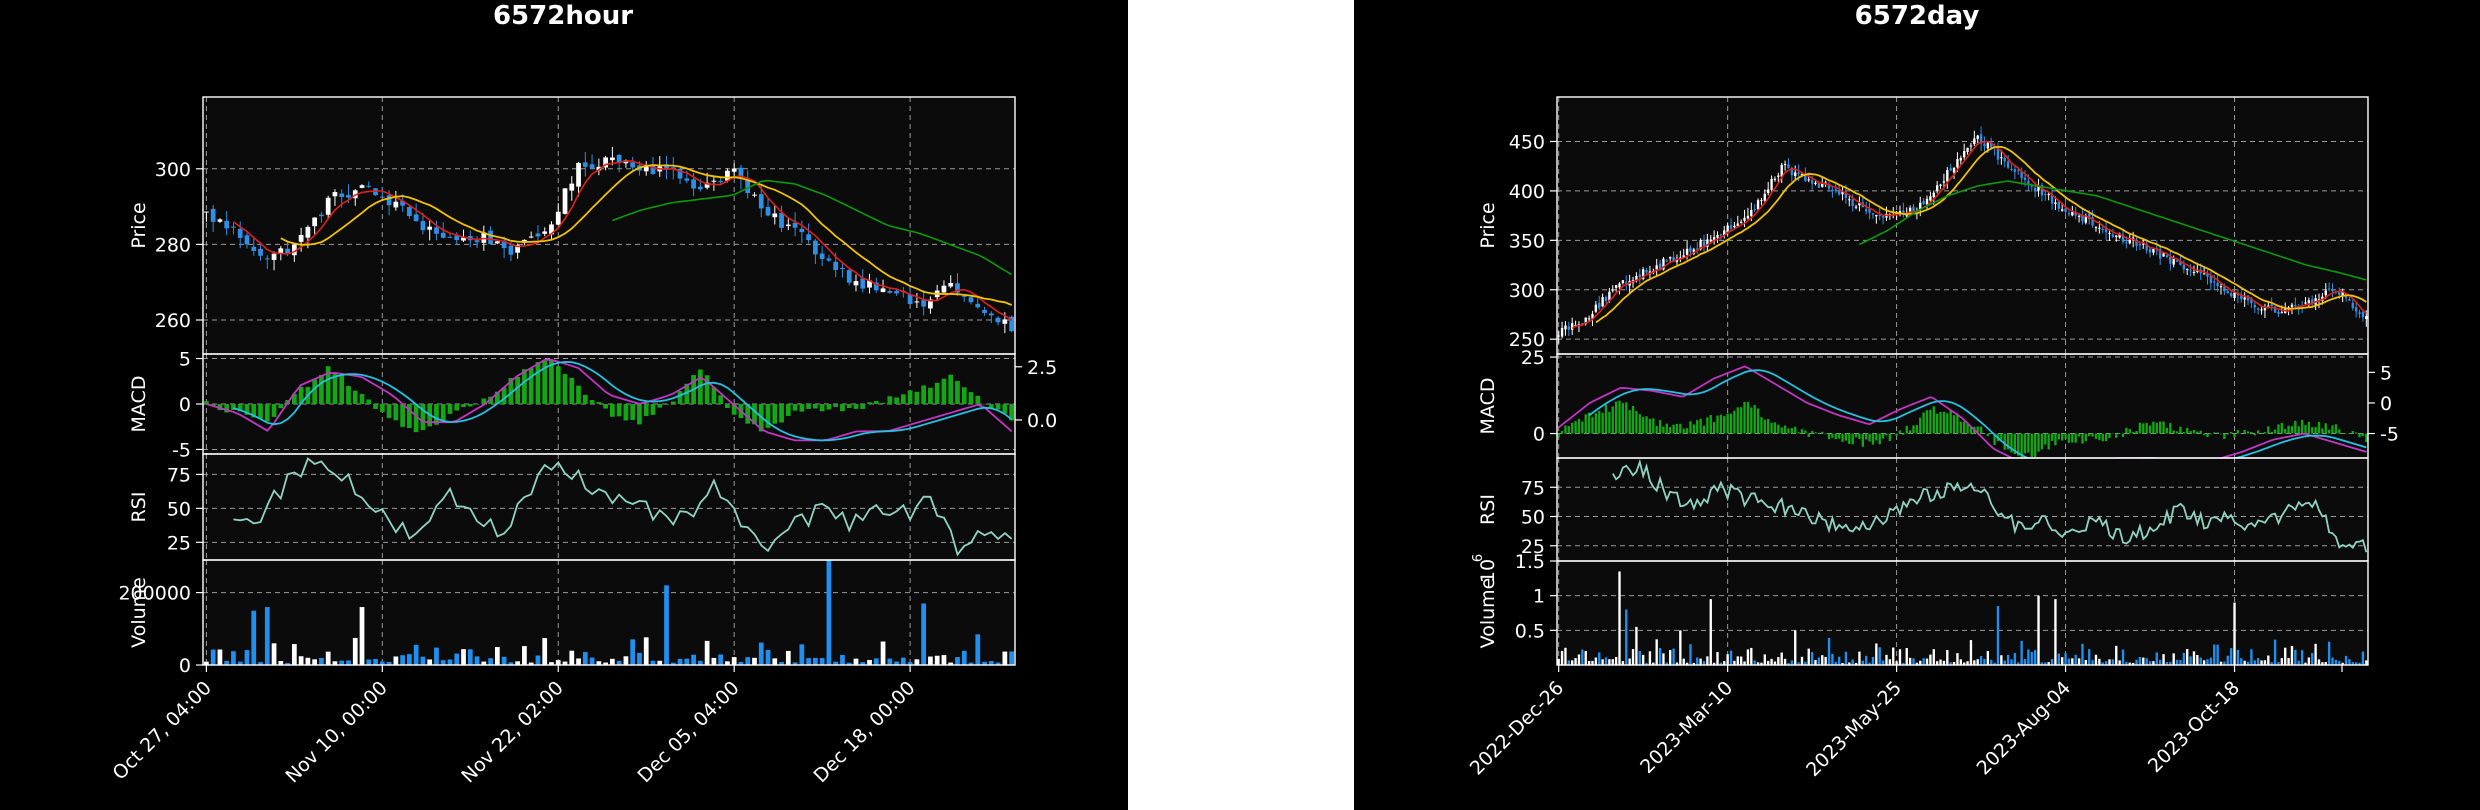 This screenshot has height=810, width=2480. Describe the element at coordinates (179, 543) in the screenshot. I see `y-tick-label: 25` at that location.